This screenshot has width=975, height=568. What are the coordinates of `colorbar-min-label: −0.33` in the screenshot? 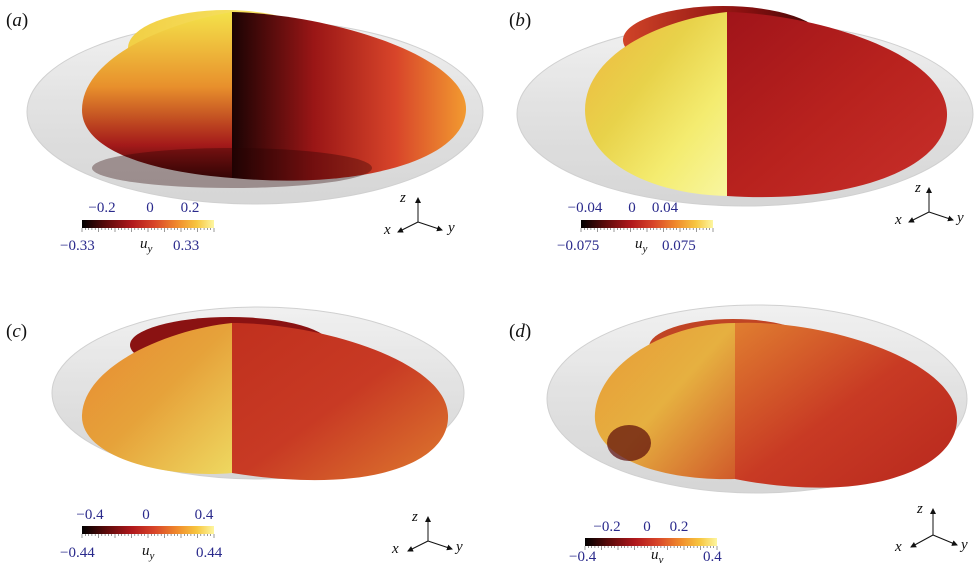 It's located at (77, 246).